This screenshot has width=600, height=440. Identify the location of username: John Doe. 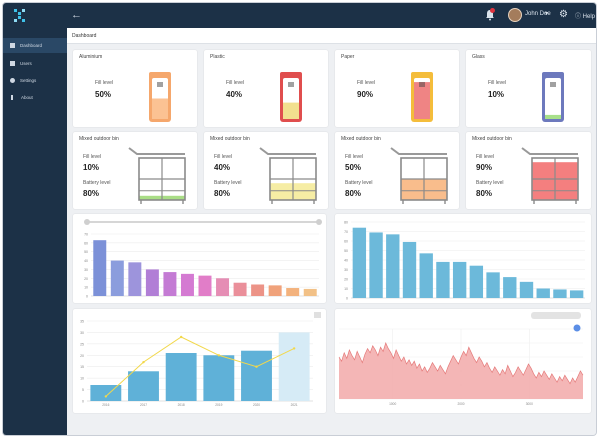
(538, 14).